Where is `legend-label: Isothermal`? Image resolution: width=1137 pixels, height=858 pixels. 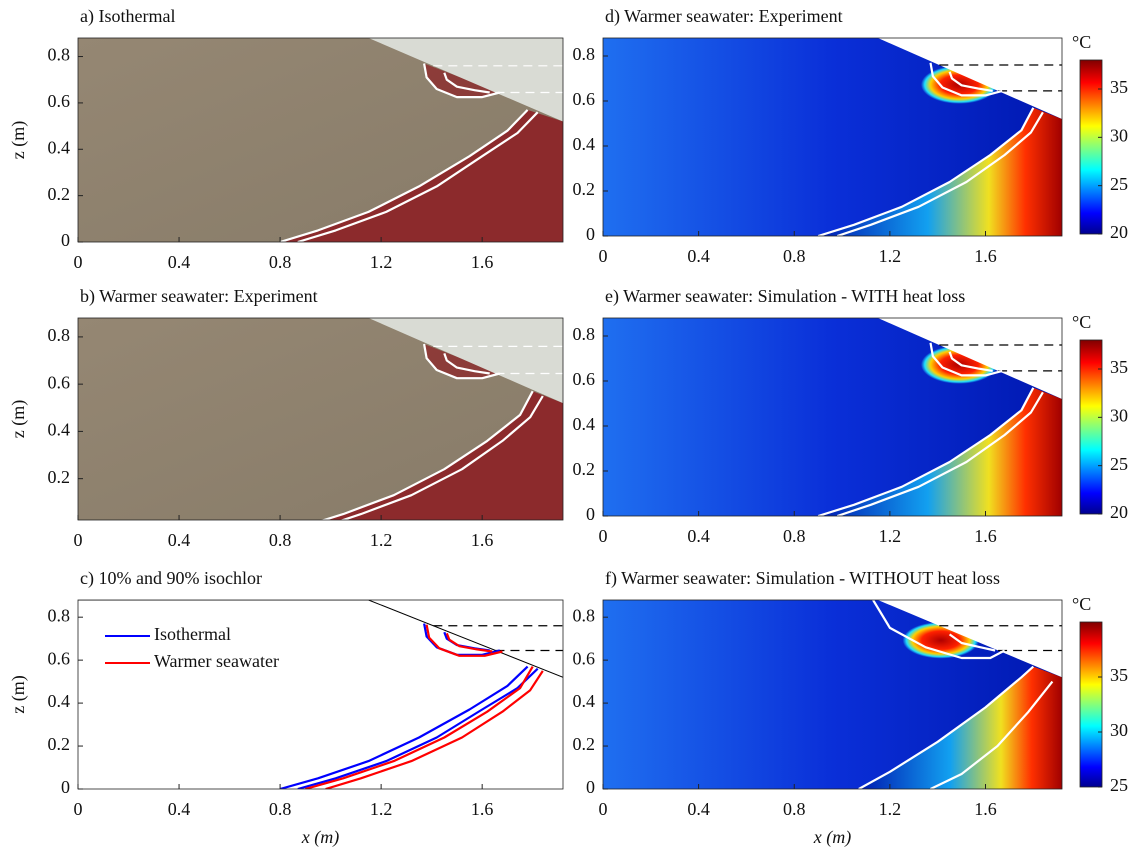 legend-label: Isothermal is located at coordinates (192, 634).